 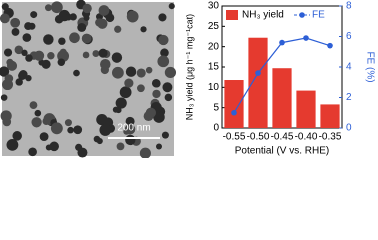 What do you see at coordinates (302, 15) in the screenshot?
I see `legend-marker` at bounding box center [302, 15].